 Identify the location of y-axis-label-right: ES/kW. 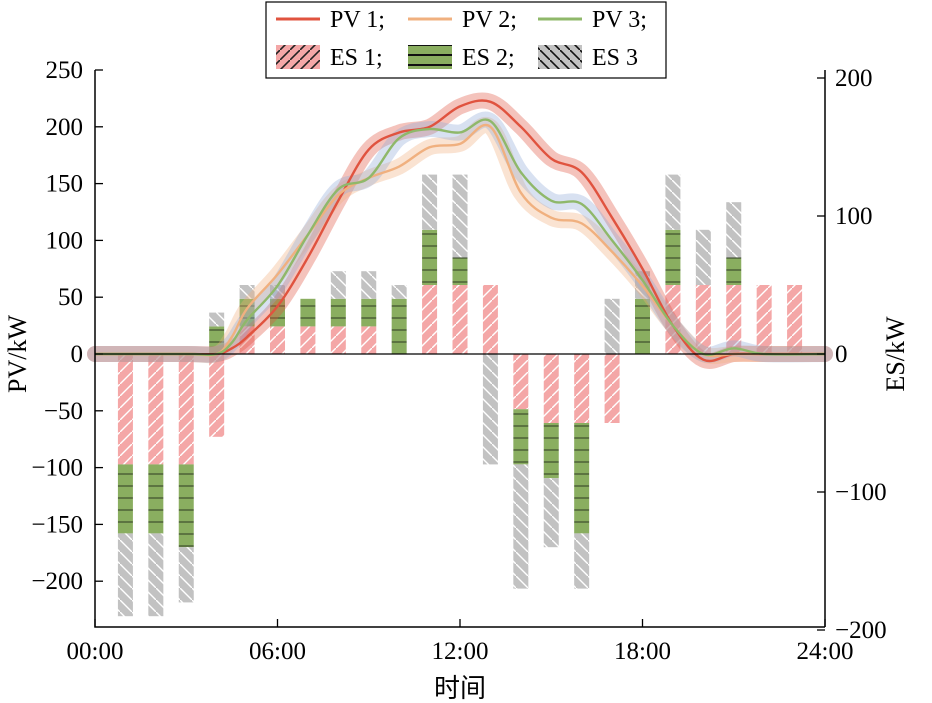
(895, 354).